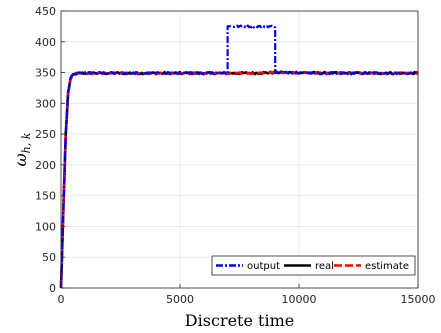  Describe the element at coordinates (45, 11) in the screenshot. I see `y-tick-label-9: 450` at that location.